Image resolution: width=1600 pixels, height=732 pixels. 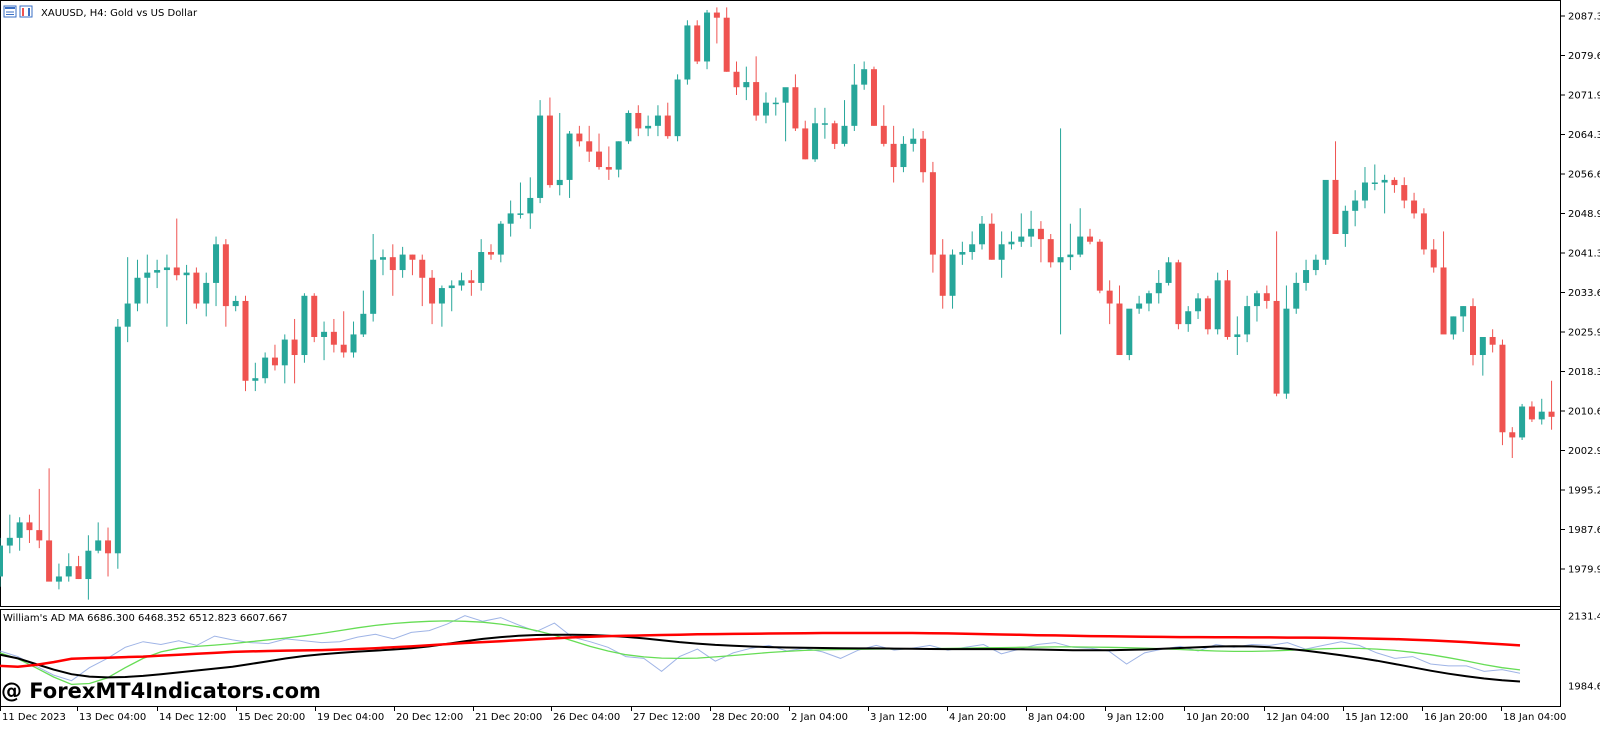 What do you see at coordinates (1584, 412) in the screenshot?
I see `price-tick-label: 2010.63` at bounding box center [1584, 412].